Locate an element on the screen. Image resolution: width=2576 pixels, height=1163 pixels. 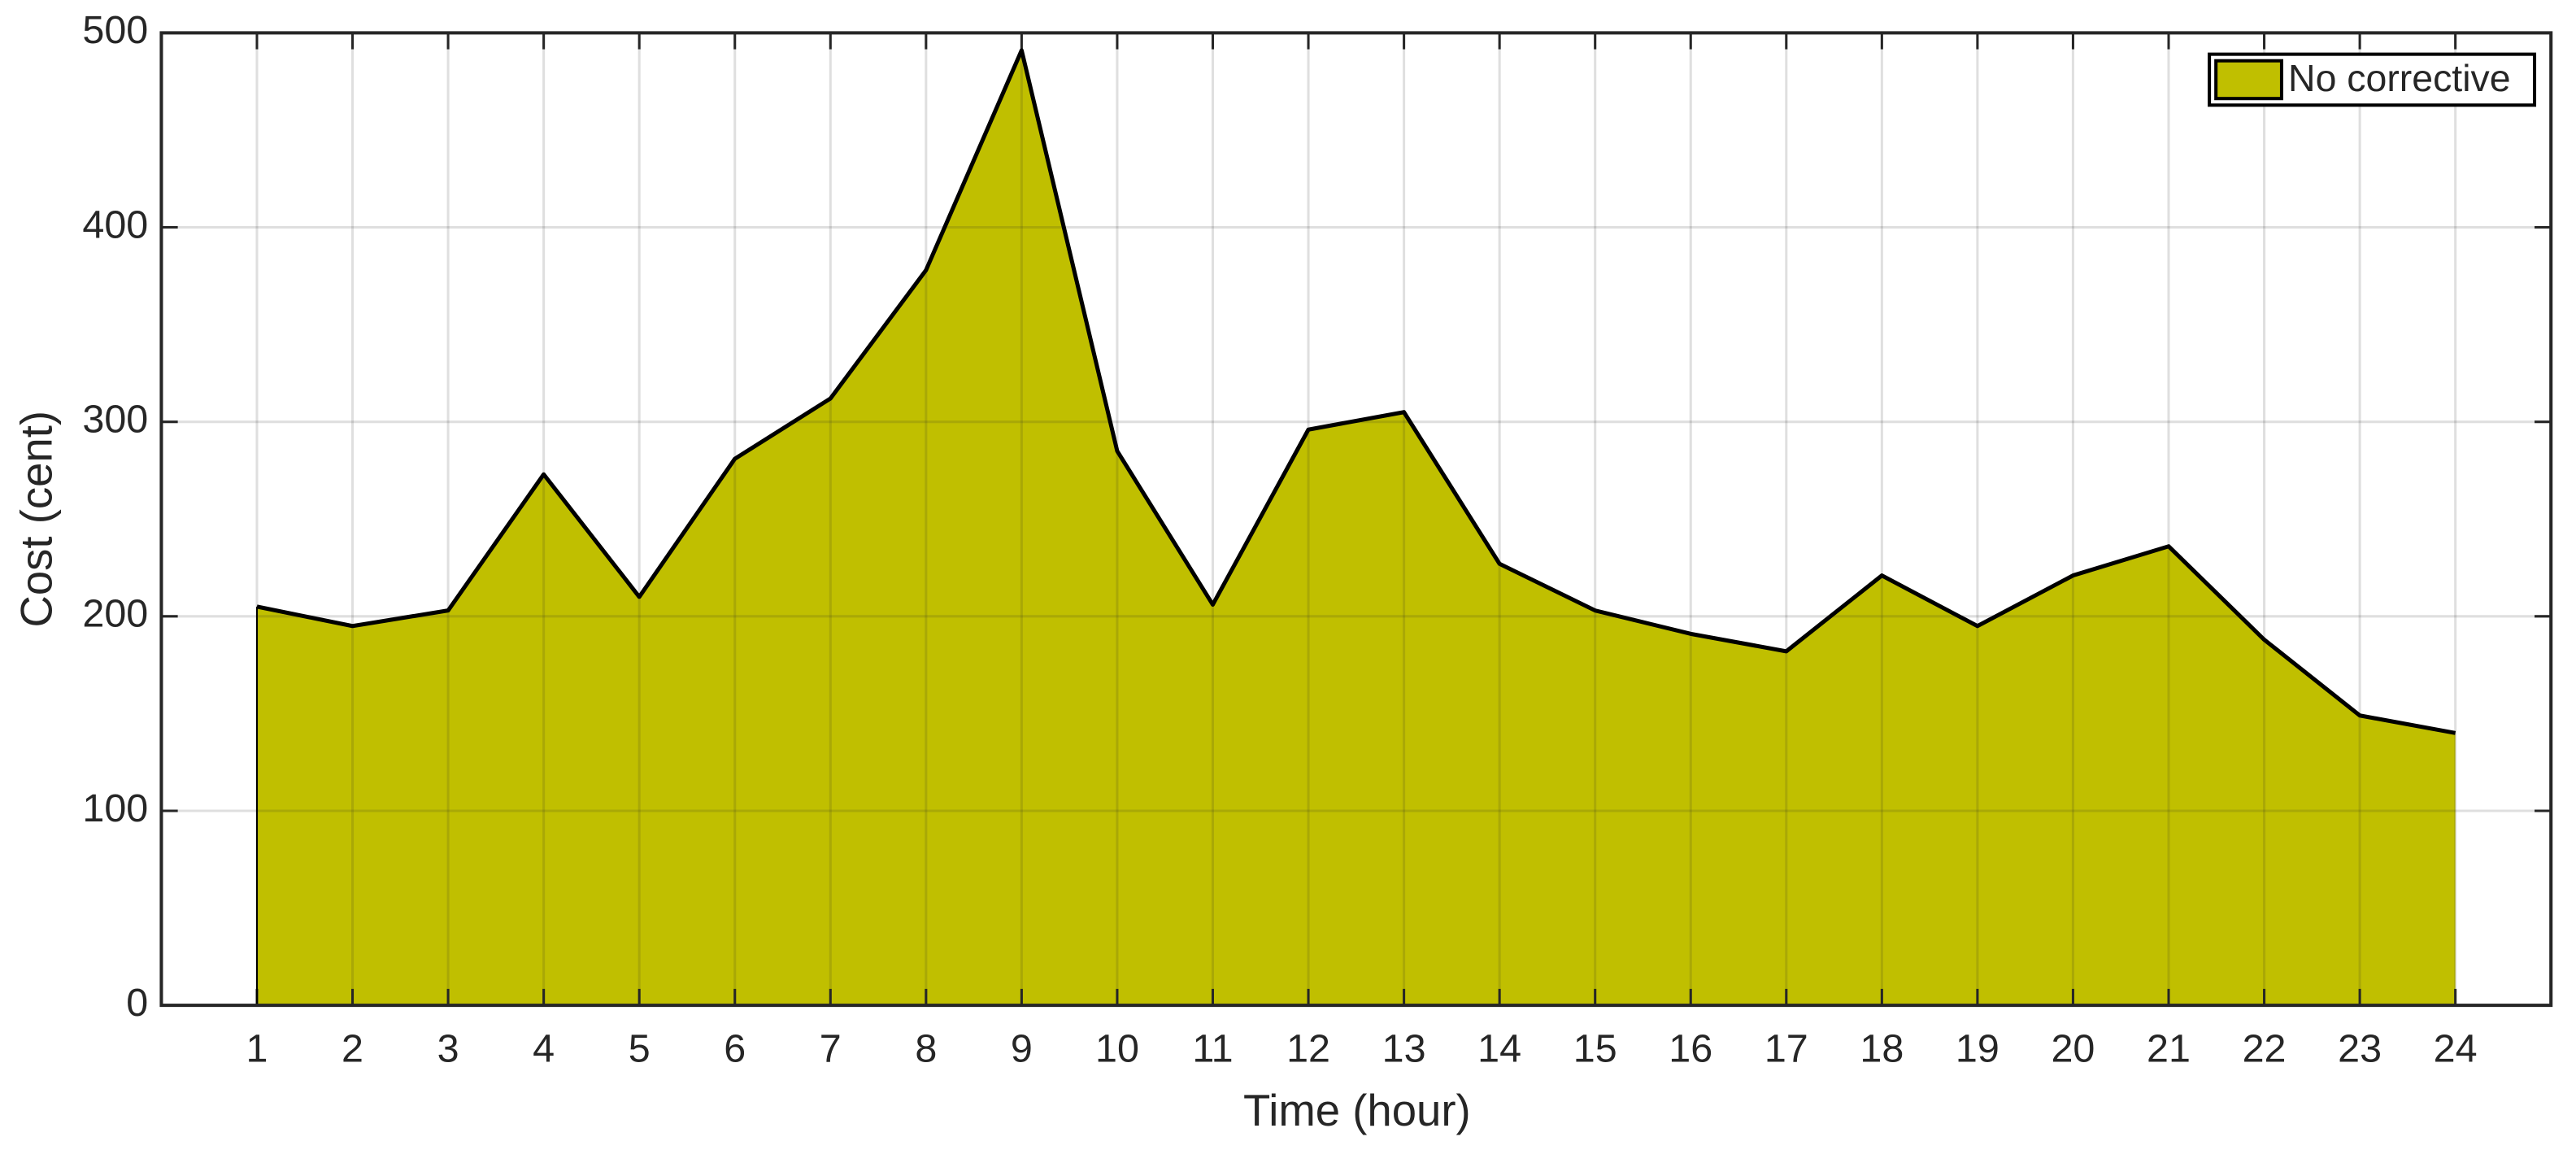
x-tick-label: 21 is located at coordinates (2169, 1048).